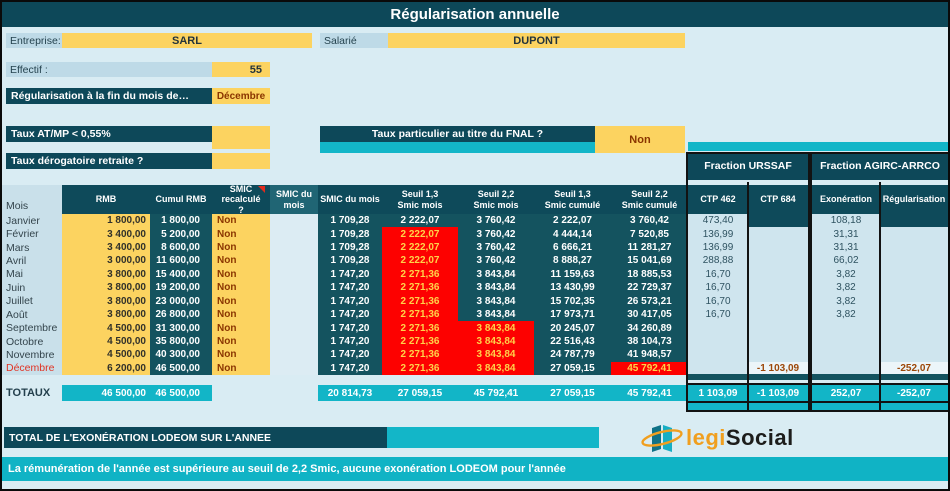 The height and width of the screenshot is (491, 950). I want to click on cell-rmb: 3 400,00, so click(106, 234).